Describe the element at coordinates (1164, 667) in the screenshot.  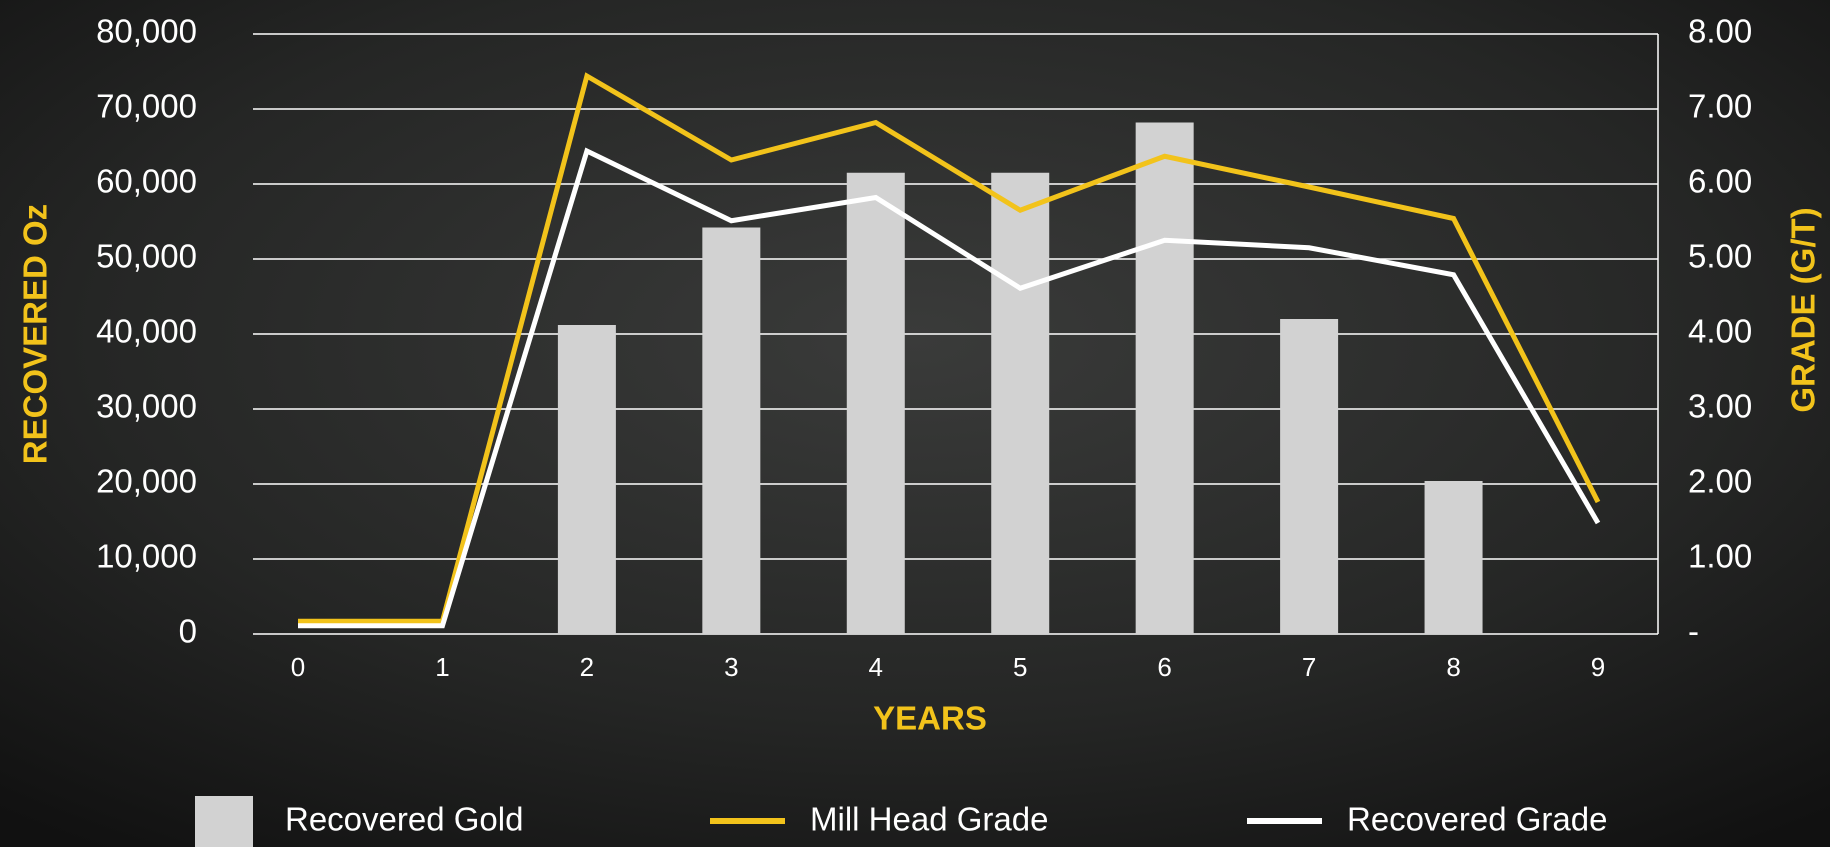
I see `x-tick-label: 6` at that location.